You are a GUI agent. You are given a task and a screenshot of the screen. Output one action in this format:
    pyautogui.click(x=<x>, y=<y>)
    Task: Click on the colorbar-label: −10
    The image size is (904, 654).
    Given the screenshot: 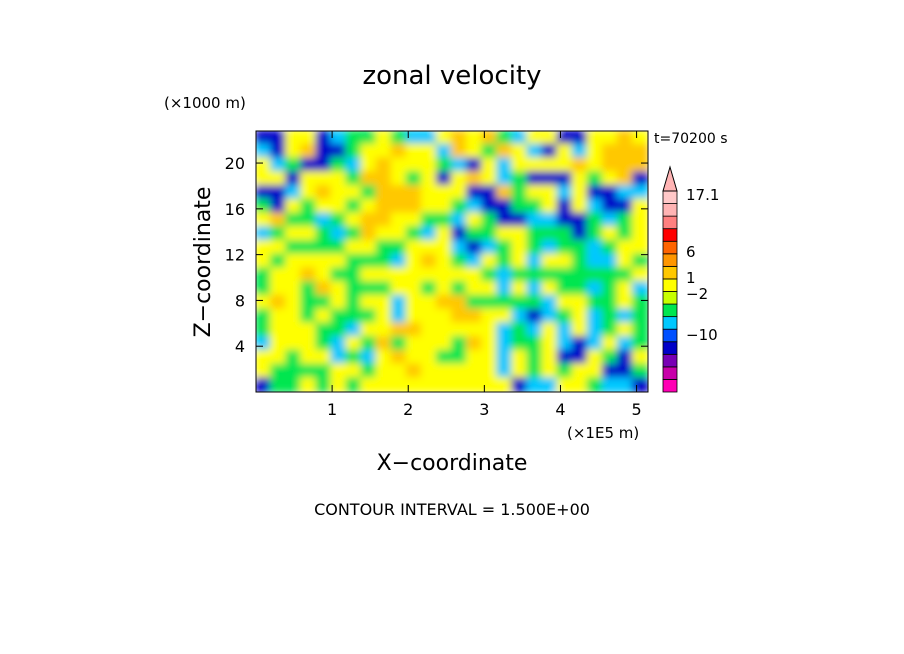 What is the action you would take?
    pyautogui.click(x=702, y=335)
    